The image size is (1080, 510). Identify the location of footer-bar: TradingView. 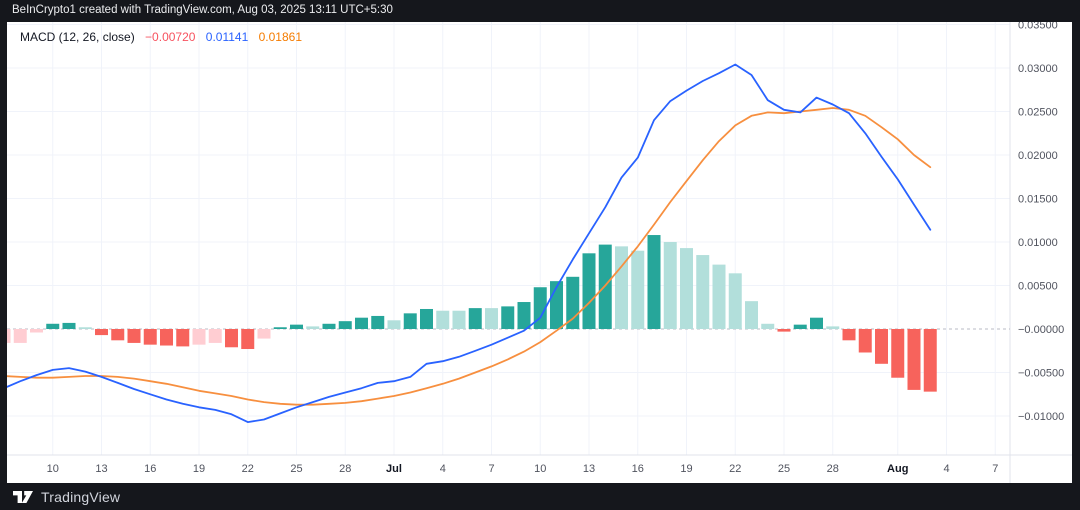
(540, 496).